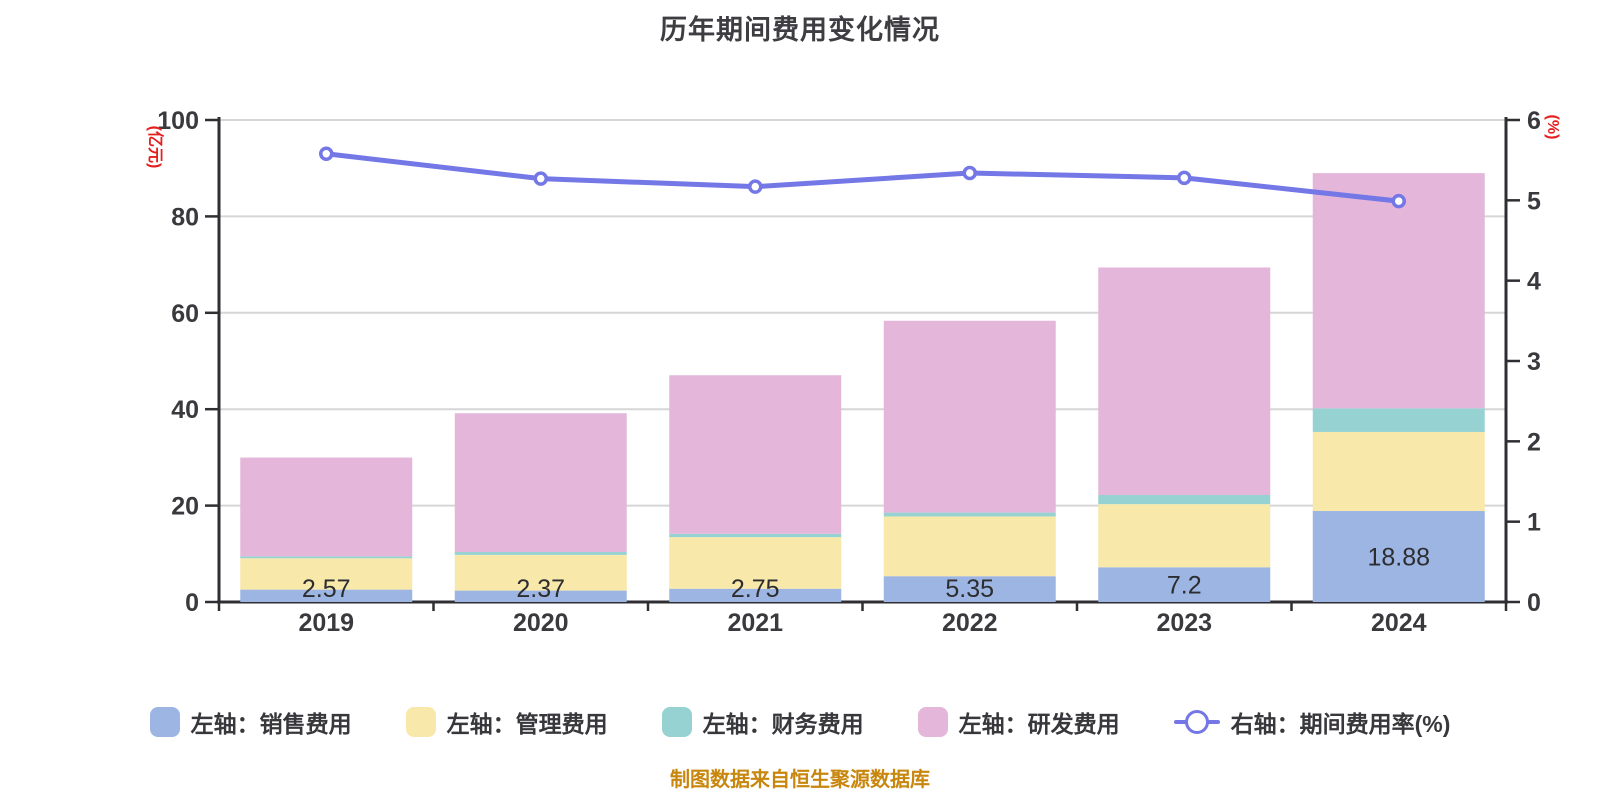 The width and height of the screenshot is (1600, 800). What do you see at coordinates (540, 553) in the screenshot?
I see `bar-segment-finance-2020` at bounding box center [540, 553].